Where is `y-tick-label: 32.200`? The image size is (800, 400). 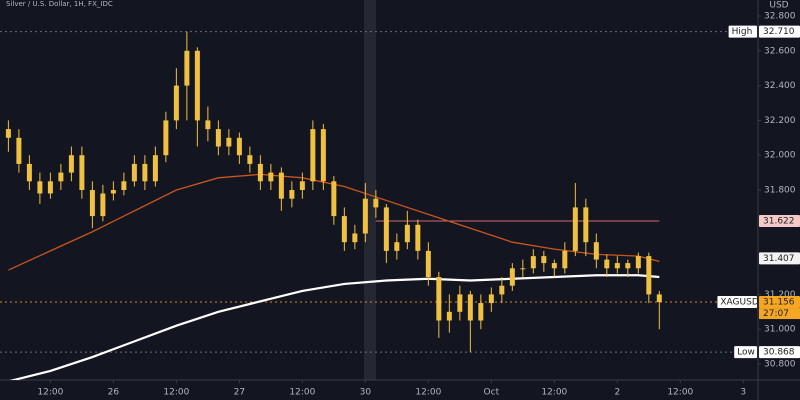
y-tick-label: 32.200 is located at coordinates (780, 121).